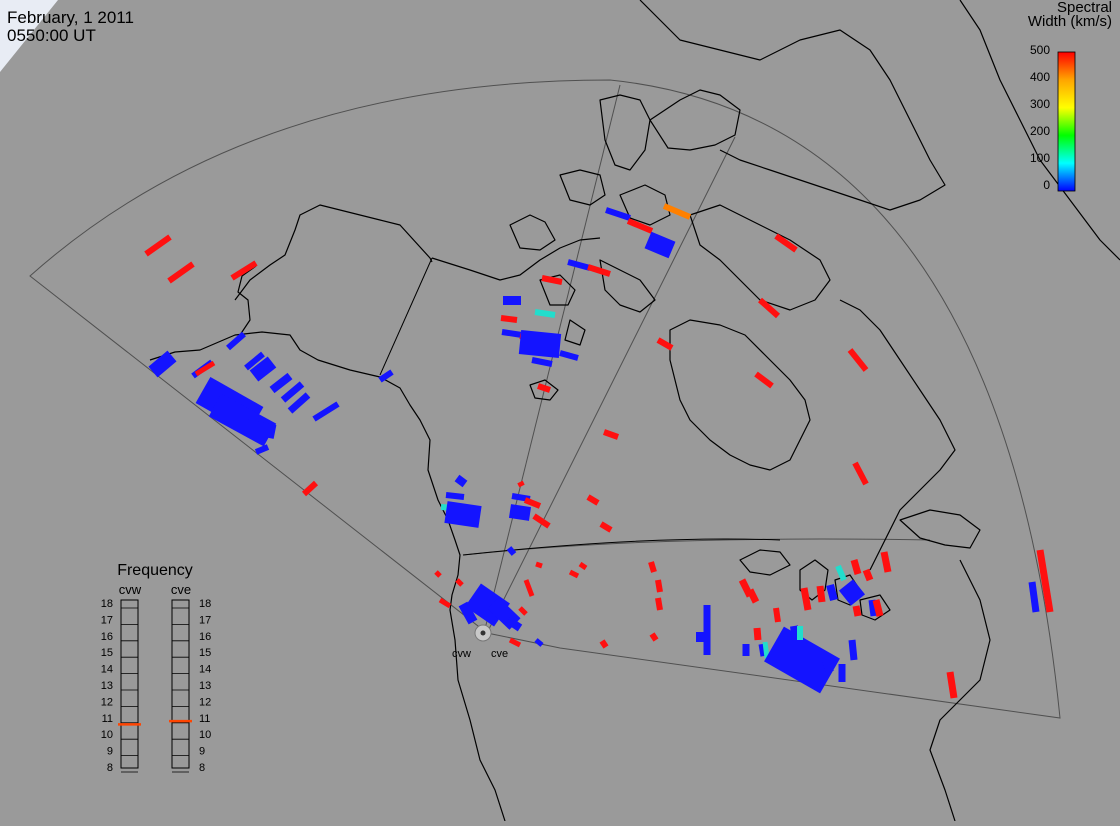  Describe the element at coordinates (51, 35) in the screenshot. I see `plot-time: 0550:00 UT` at that location.